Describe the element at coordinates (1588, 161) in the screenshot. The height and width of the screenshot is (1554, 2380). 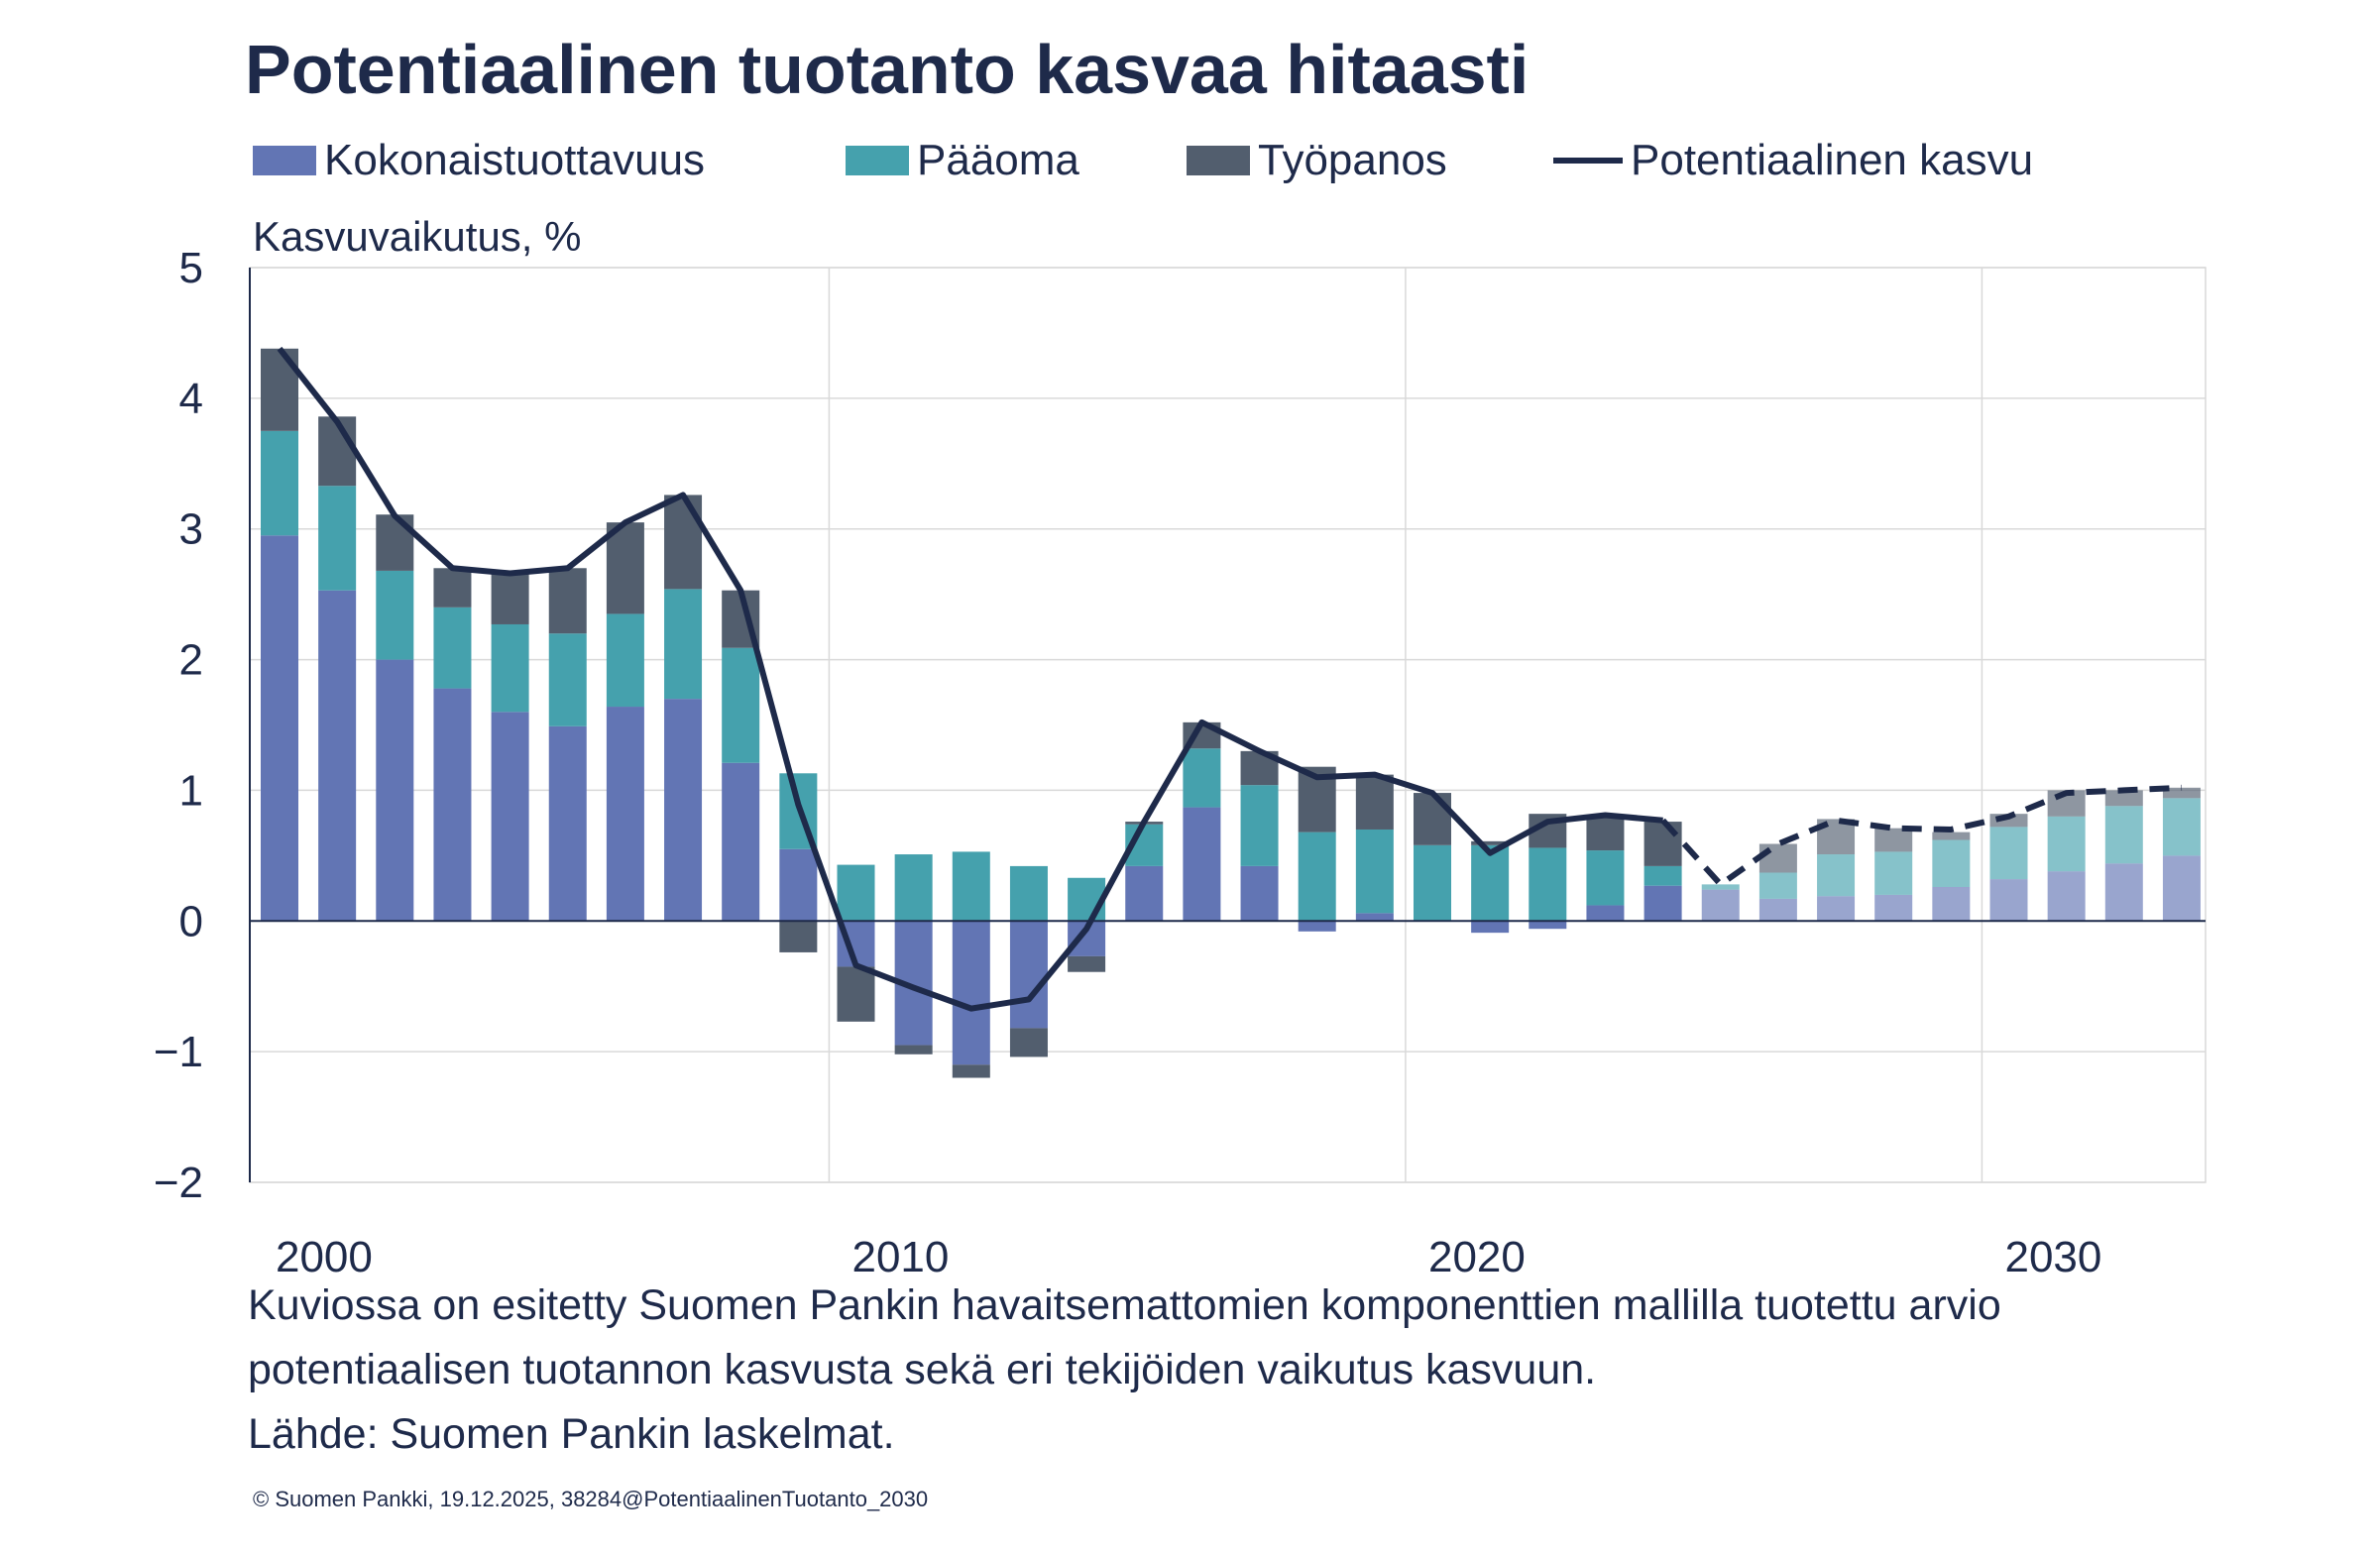
I see `legend-line-potential` at that location.